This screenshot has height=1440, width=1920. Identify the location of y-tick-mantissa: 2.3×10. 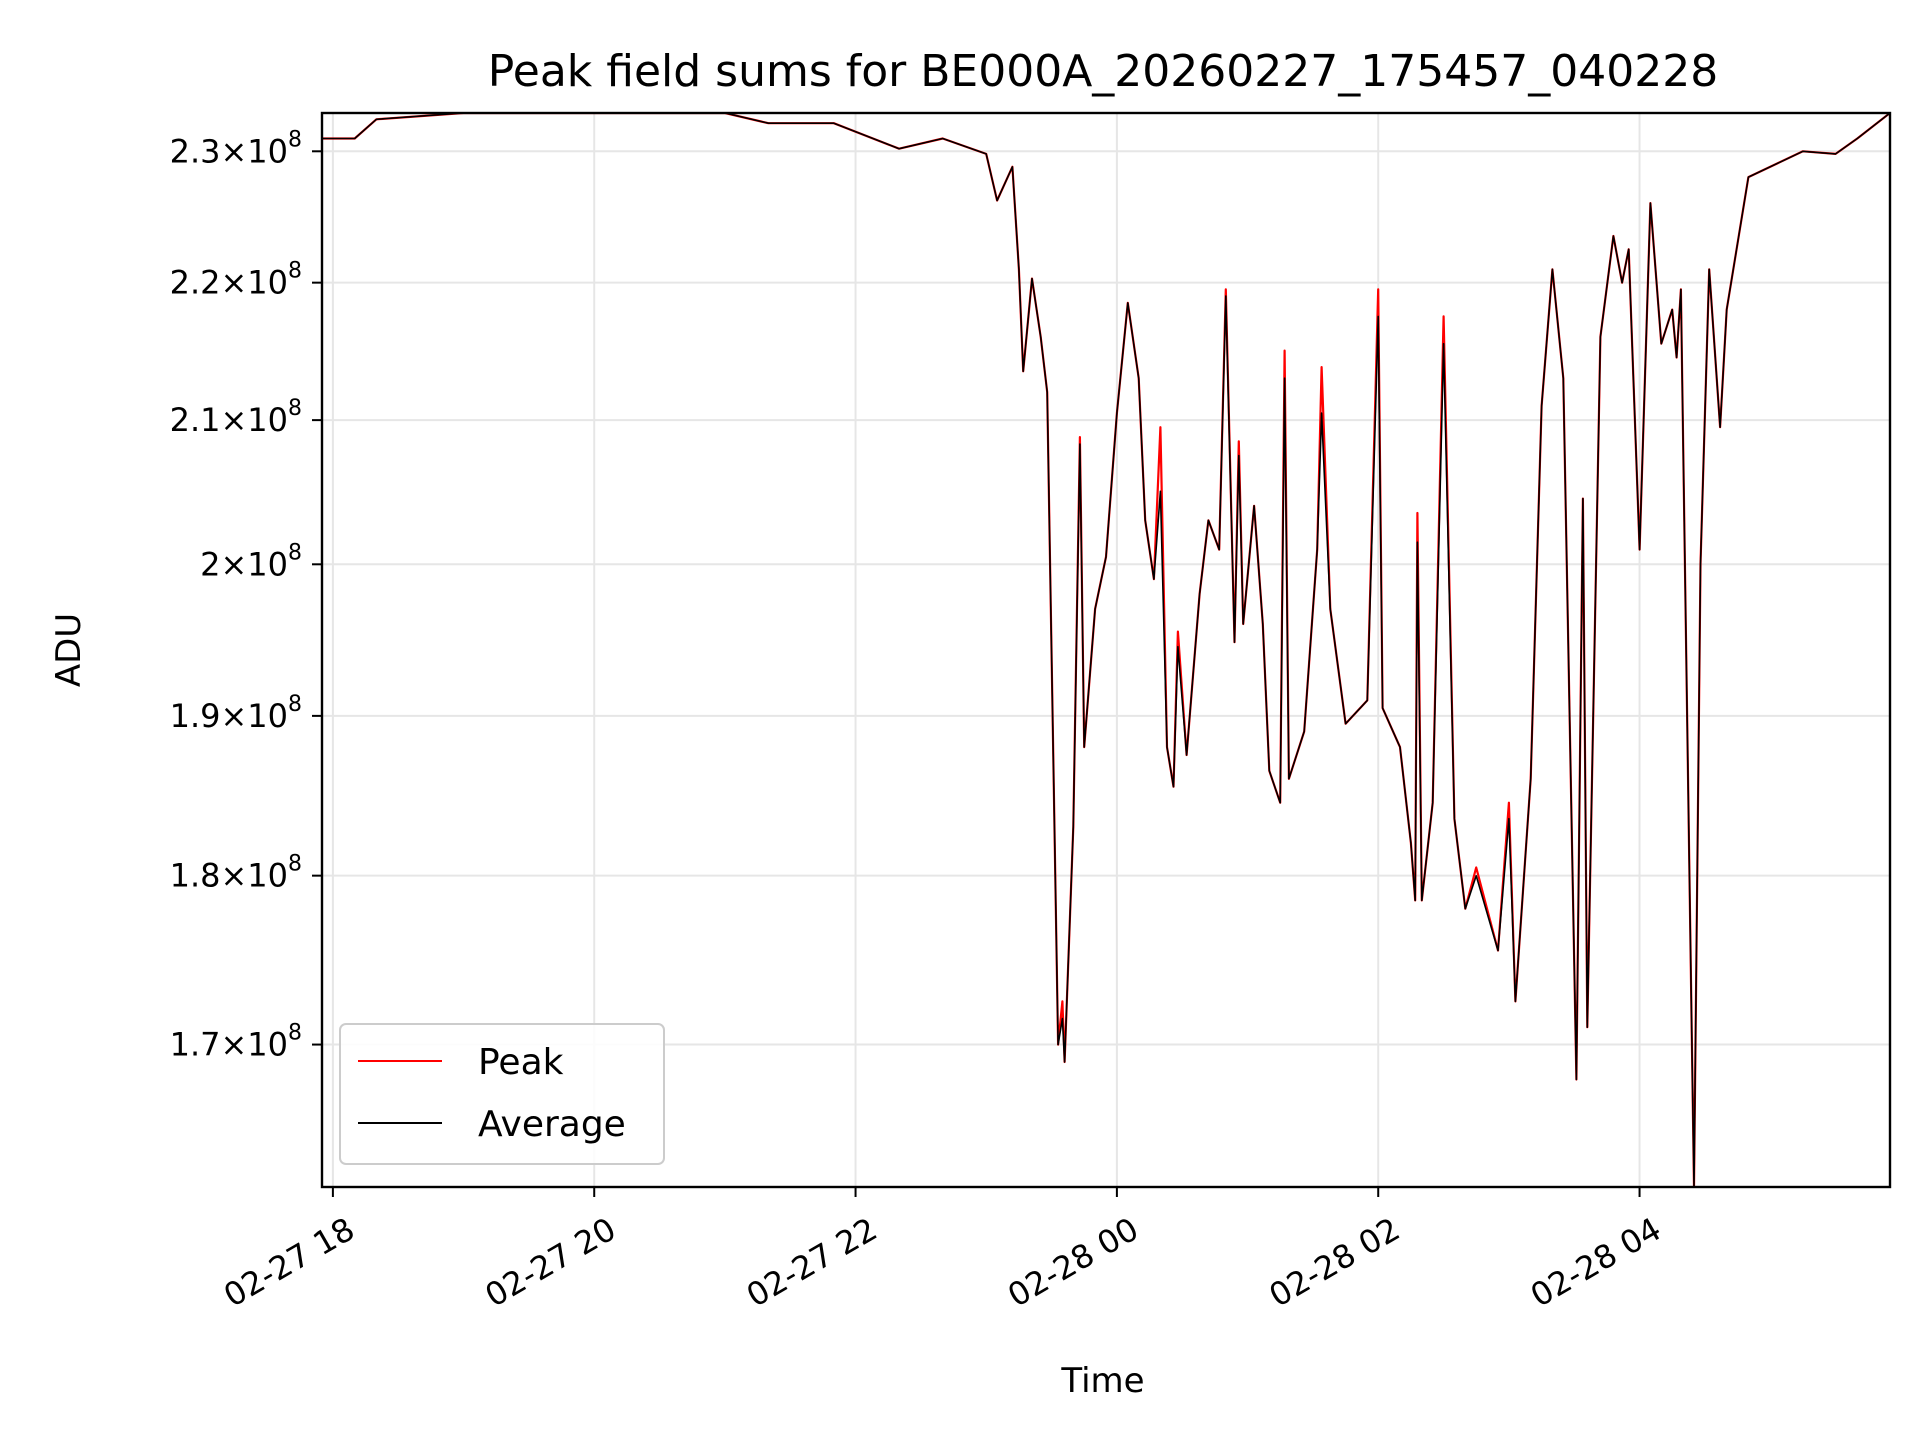
(229, 151).